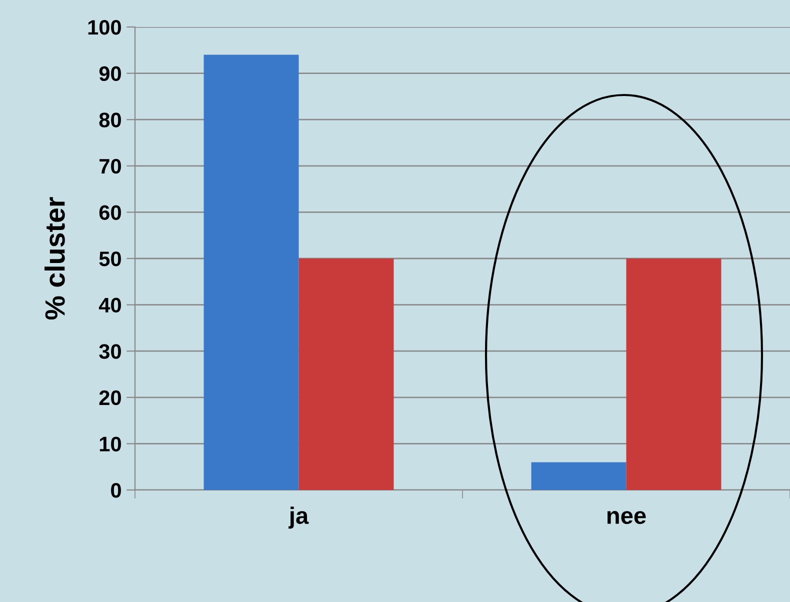  What do you see at coordinates (110, 166) in the screenshot?
I see `y-tick-label: 70` at bounding box center [110, 166].